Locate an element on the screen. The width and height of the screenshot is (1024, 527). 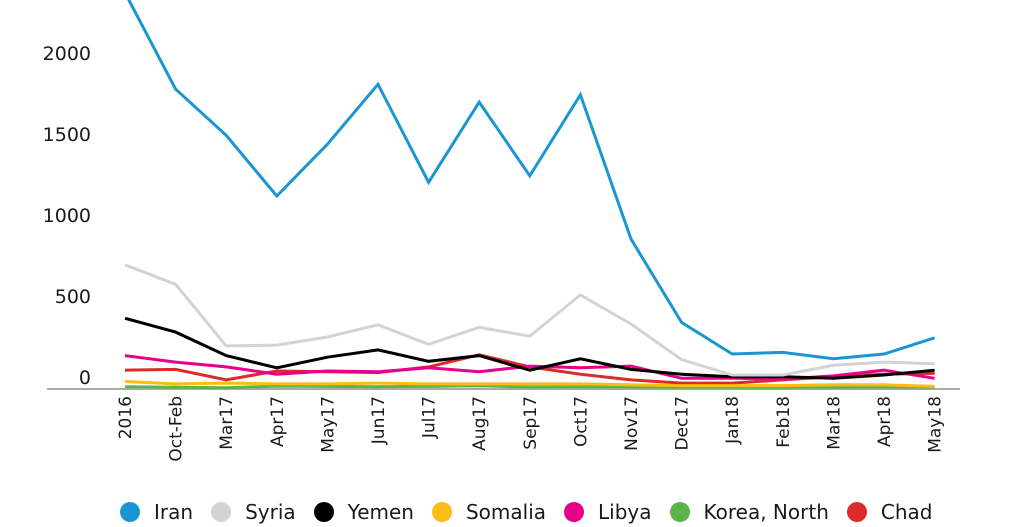
series-line-yemen is located at coordinates (529, 348).